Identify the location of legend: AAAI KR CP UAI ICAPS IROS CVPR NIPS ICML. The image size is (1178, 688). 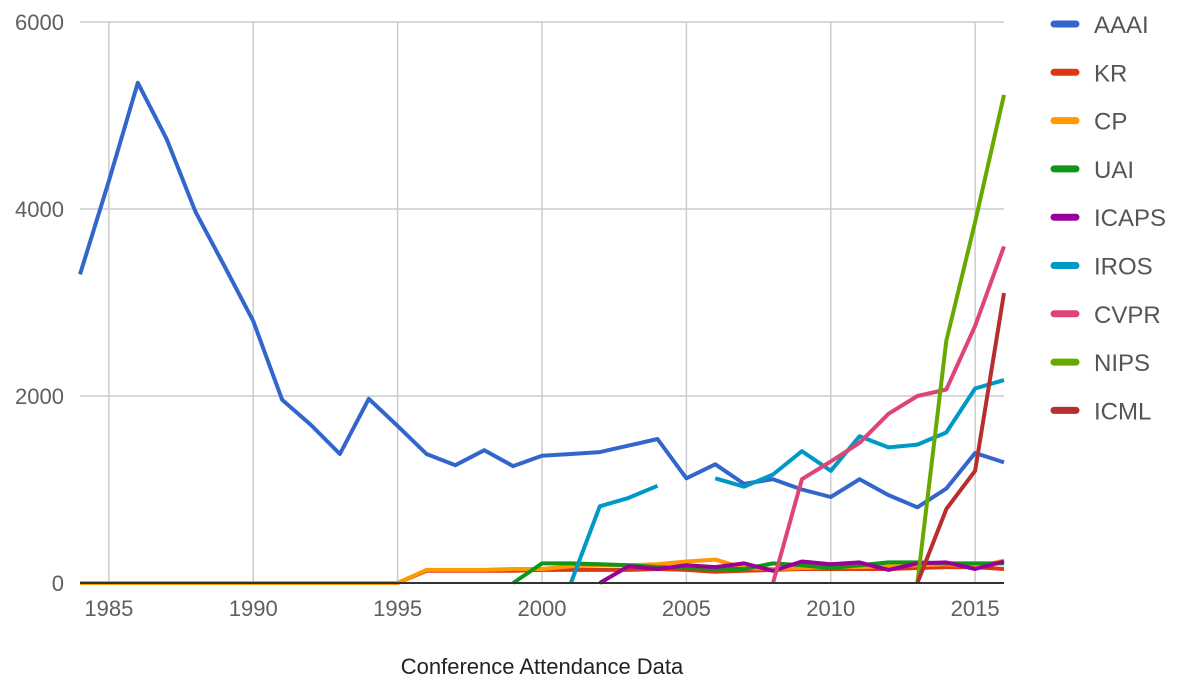
(1108, 218).